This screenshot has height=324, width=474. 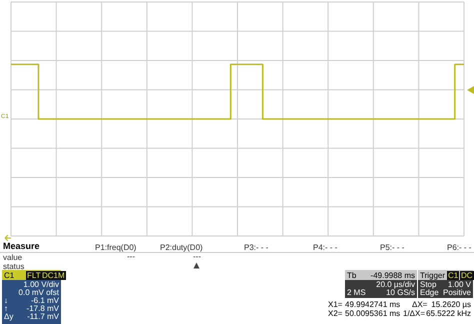 I want to click on text: ΔX=, so click(x=420, y=304).